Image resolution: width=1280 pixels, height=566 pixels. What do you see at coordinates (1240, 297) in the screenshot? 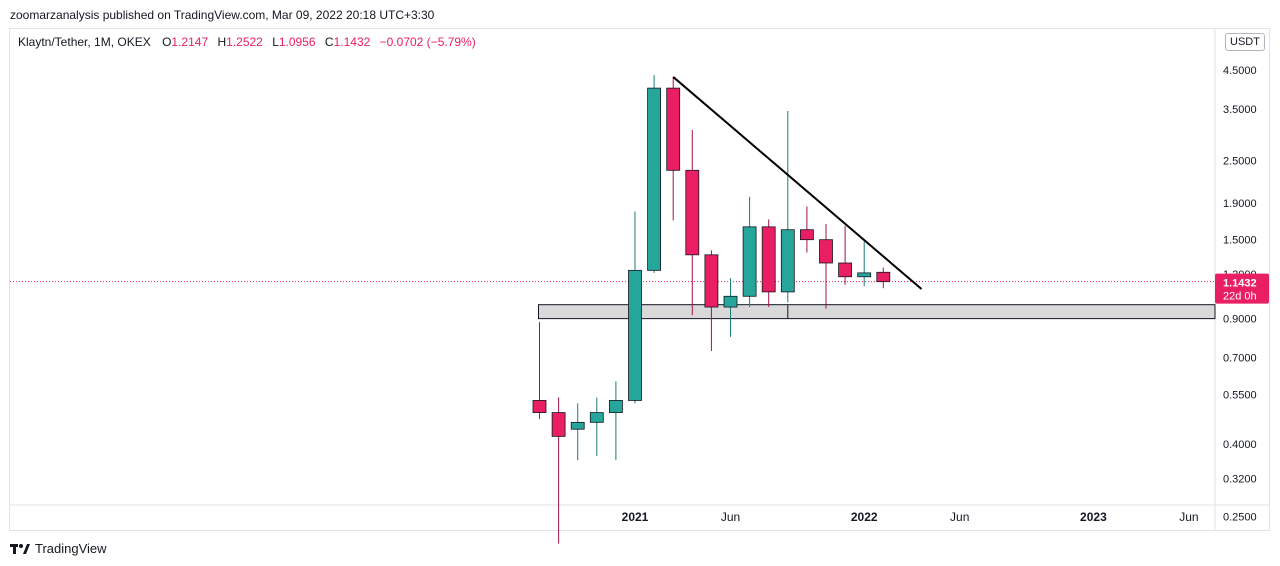
I see `bar-countdown: 22d 0h` at bounding box center [1240, 297].